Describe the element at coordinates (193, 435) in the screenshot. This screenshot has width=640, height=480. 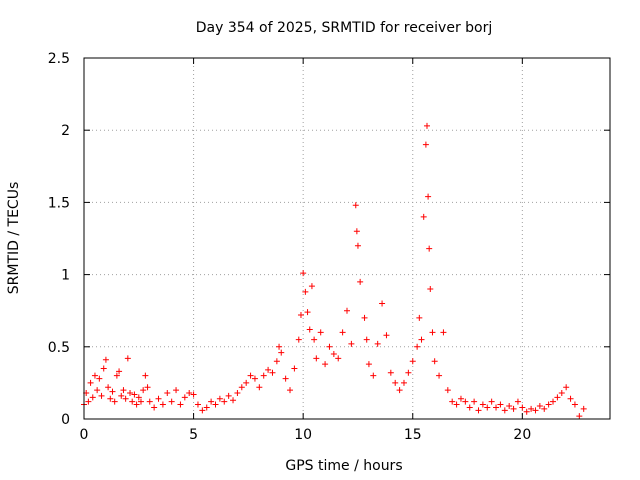
I see `x-tick-label: 5` at that location.